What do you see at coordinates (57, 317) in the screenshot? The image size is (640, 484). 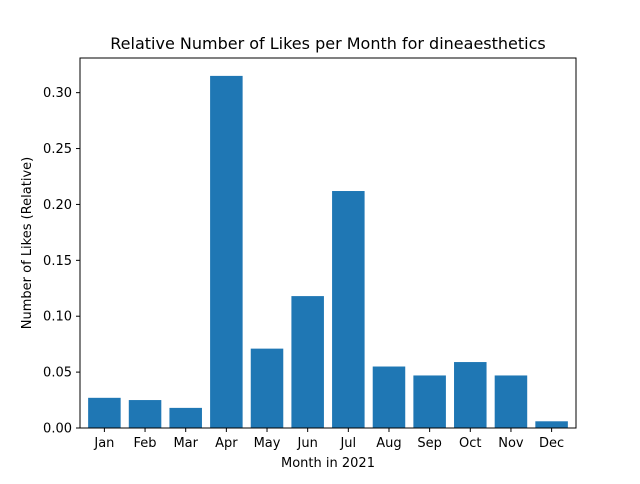 I see `y-tick-label: 0.10` at bounding box center [57, 317].